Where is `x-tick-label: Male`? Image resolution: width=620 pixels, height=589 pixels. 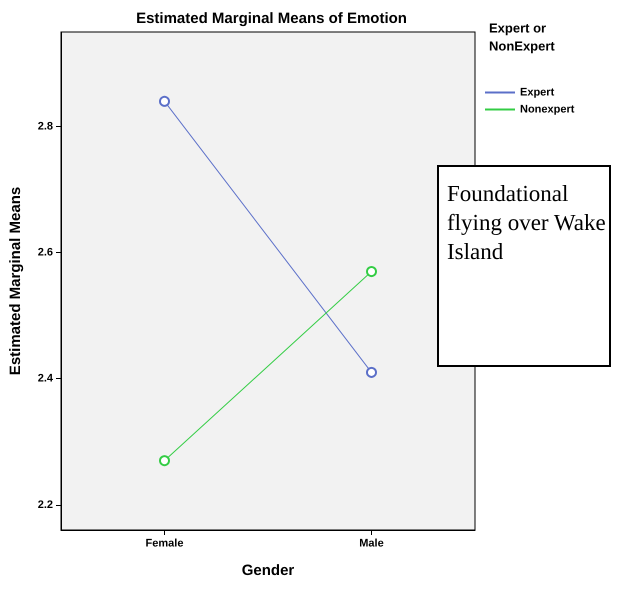 x-tick-label: Male is located at coordinates (371, 544).